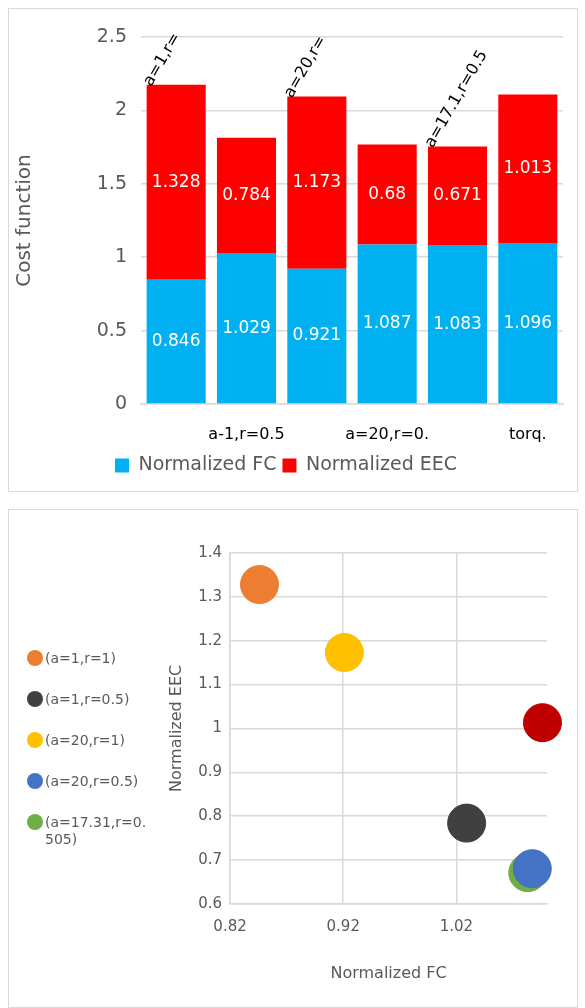 The width and height of the screenshot is (585, 1008). Describe the element at coordinates (210, 595) in the screenshot. I see `y-tick-label: 1.3` at that location.